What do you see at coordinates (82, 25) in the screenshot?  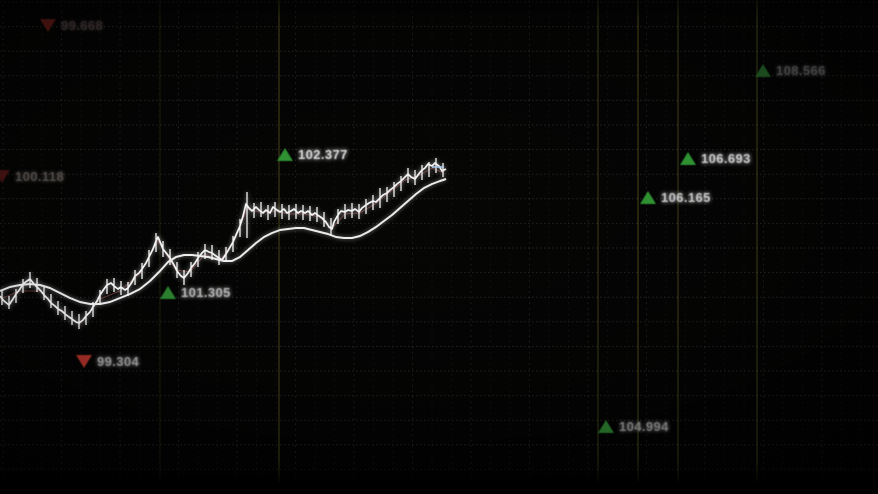 I see `price-marker-value: 99.668` at bounding box center [82, 25].